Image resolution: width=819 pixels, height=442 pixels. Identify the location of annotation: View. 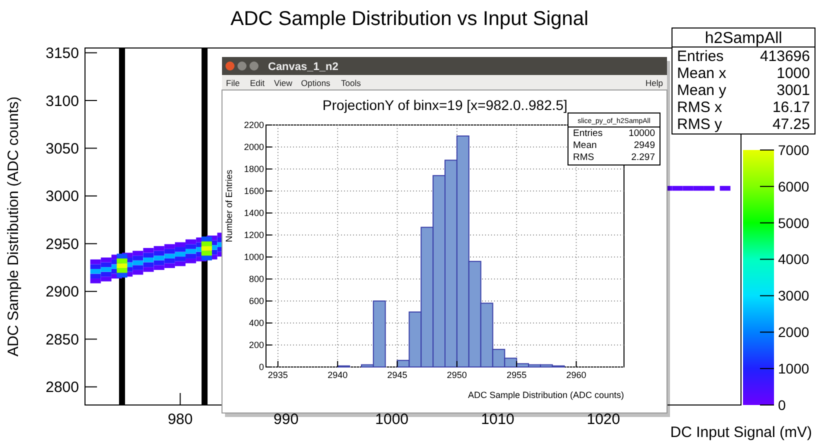
(284, 83).